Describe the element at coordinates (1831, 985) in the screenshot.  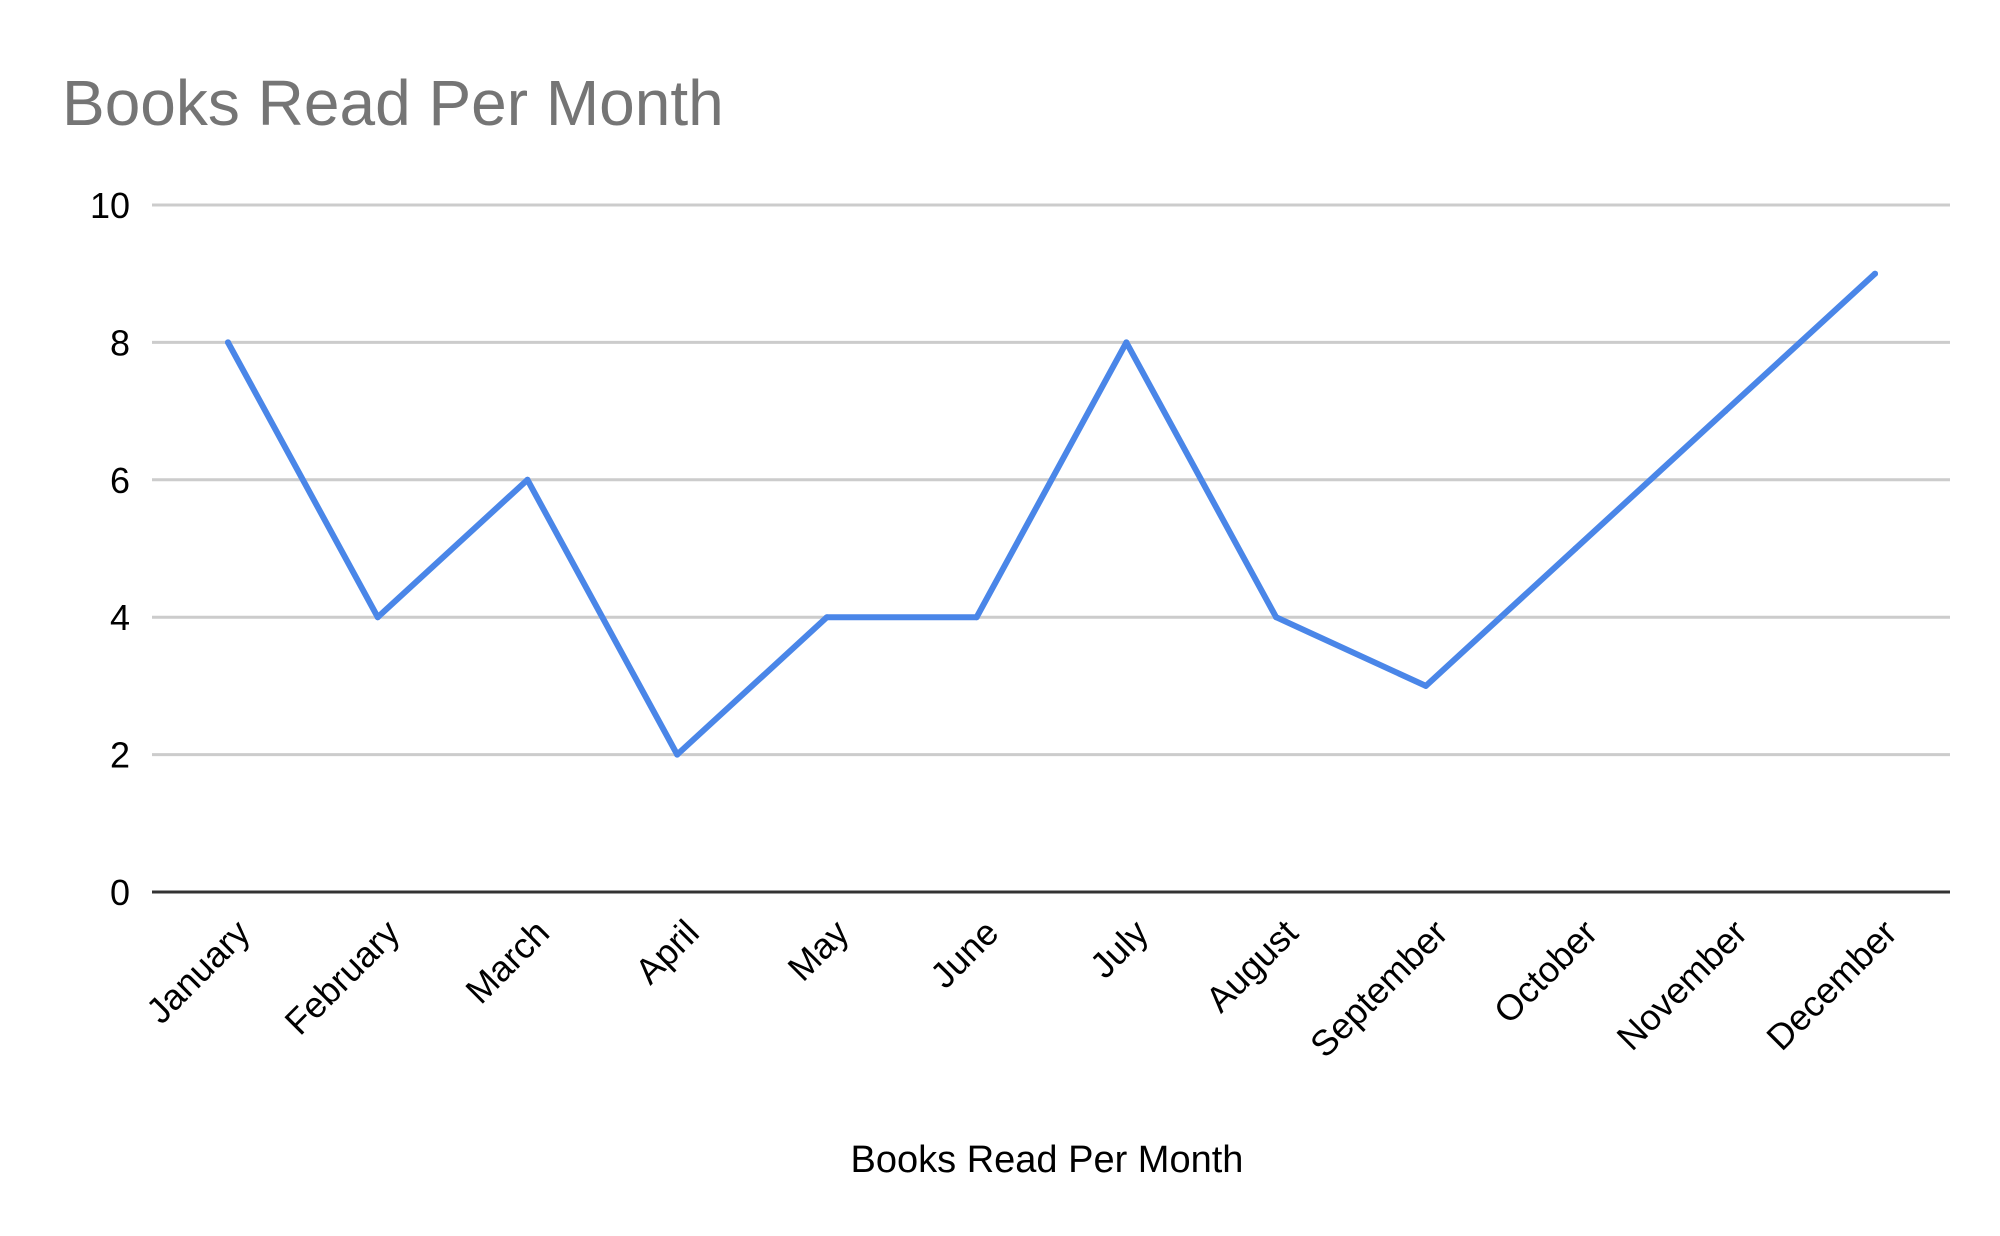
I see `x-tick-label: December` at that location.